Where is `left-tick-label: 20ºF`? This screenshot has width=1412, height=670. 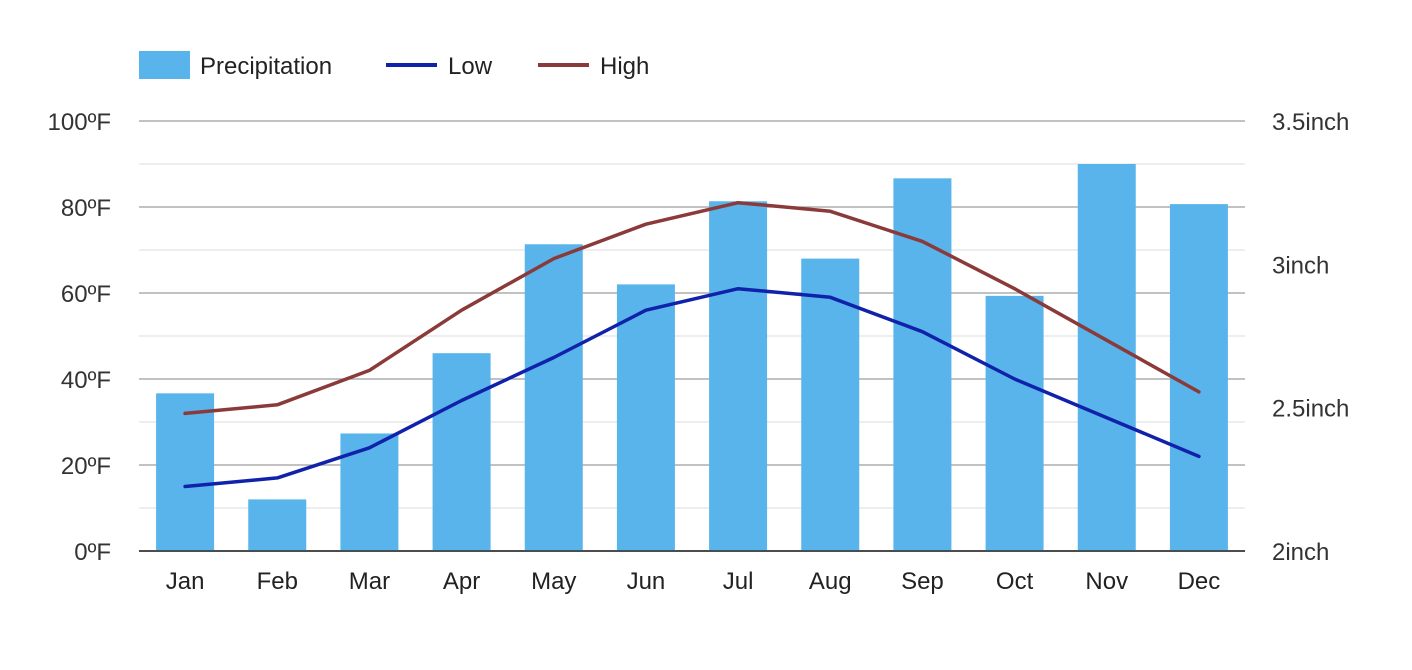 left-tick-label: 20ºF is located at coordinates (86, 466).